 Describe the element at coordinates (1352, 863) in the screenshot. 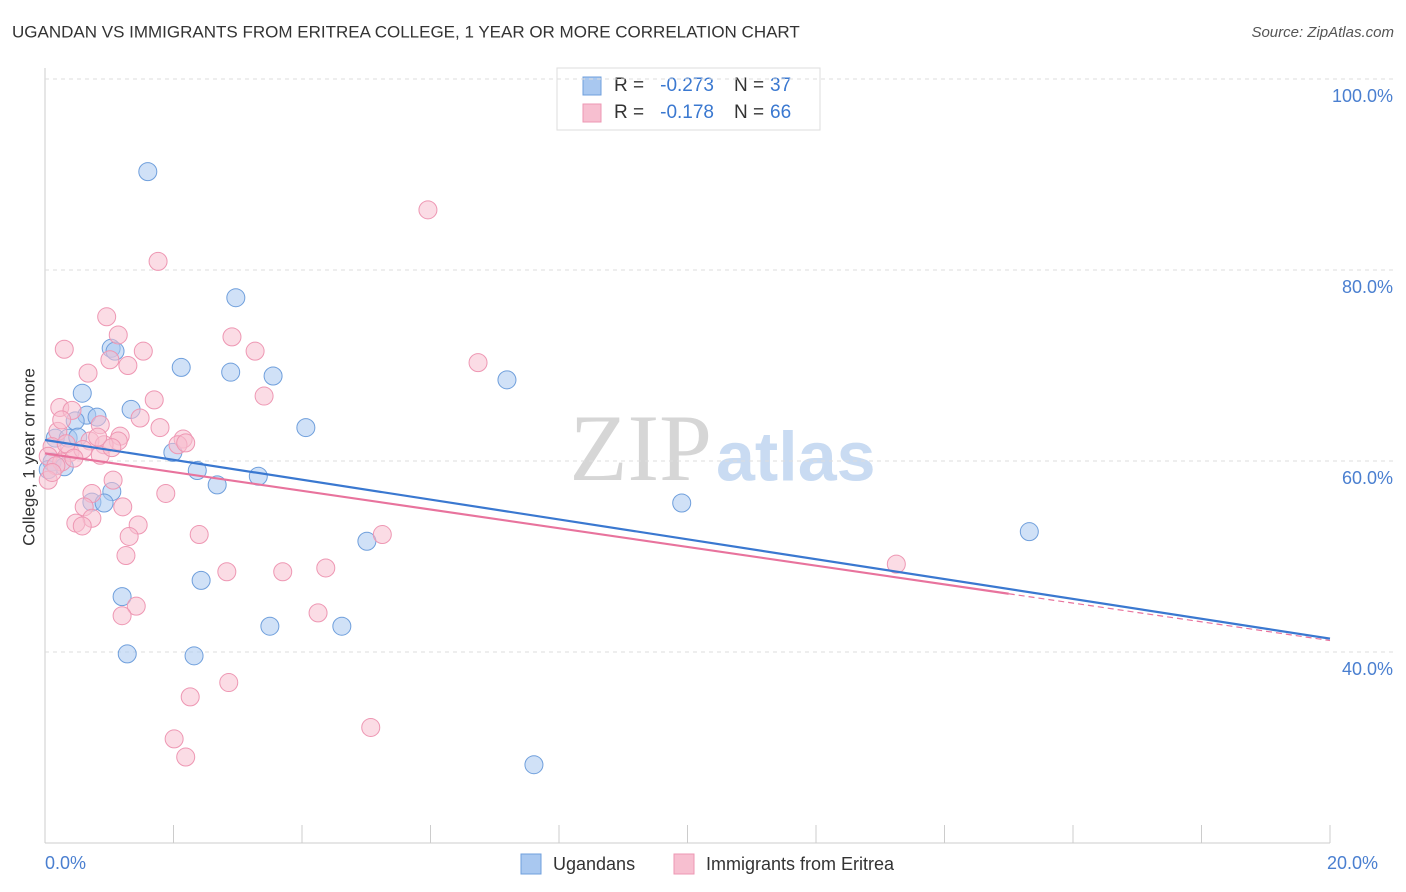

I see `x-tick-label: 20.0%` at that location.